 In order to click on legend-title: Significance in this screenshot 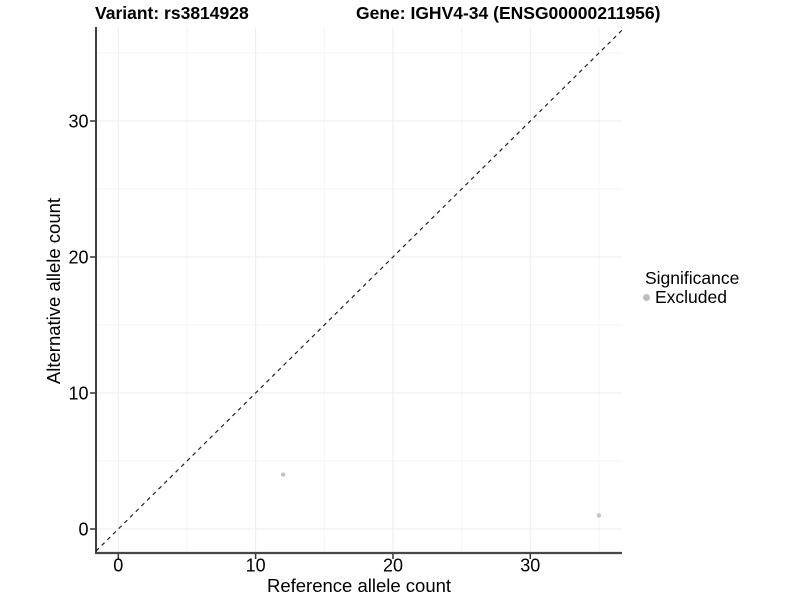, I will do `click(692, 278)`.